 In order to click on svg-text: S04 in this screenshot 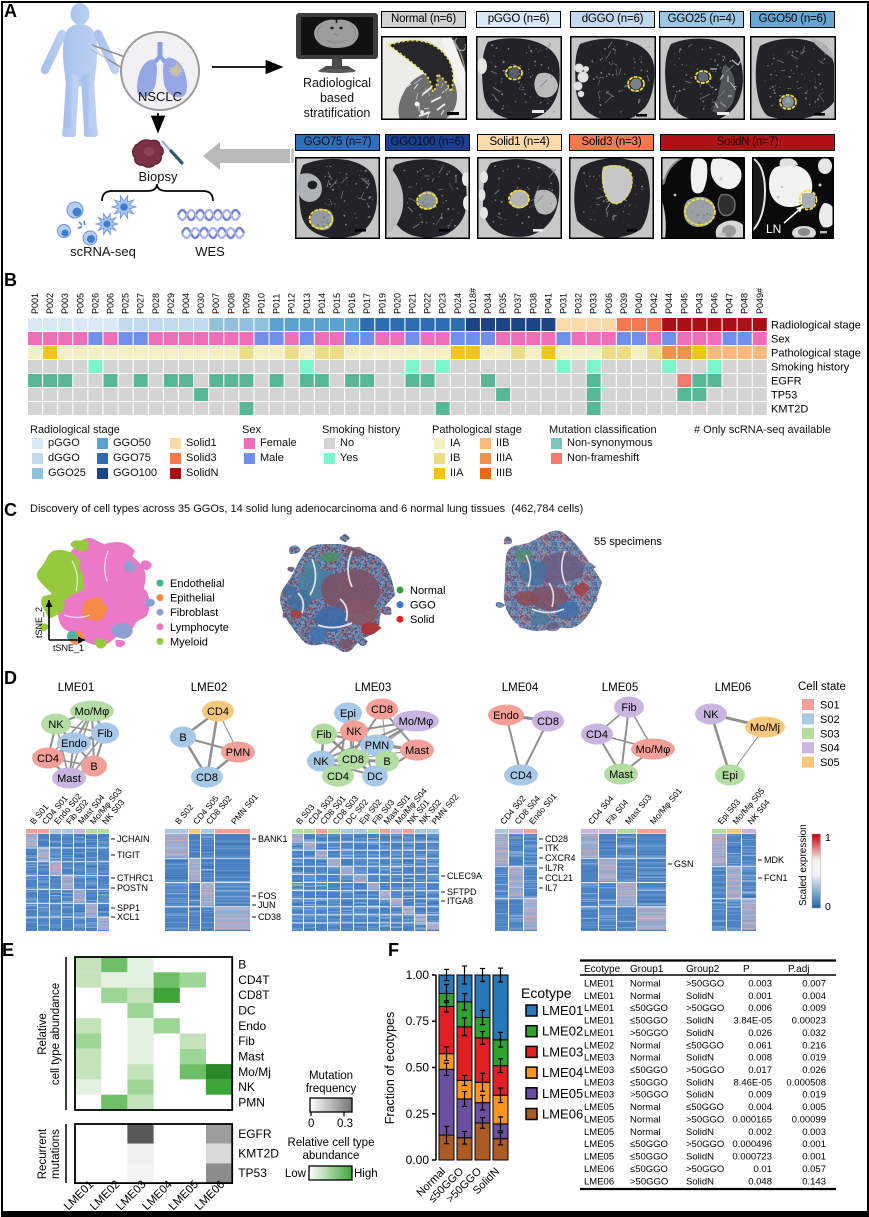, I will do `click(830, 749)`.